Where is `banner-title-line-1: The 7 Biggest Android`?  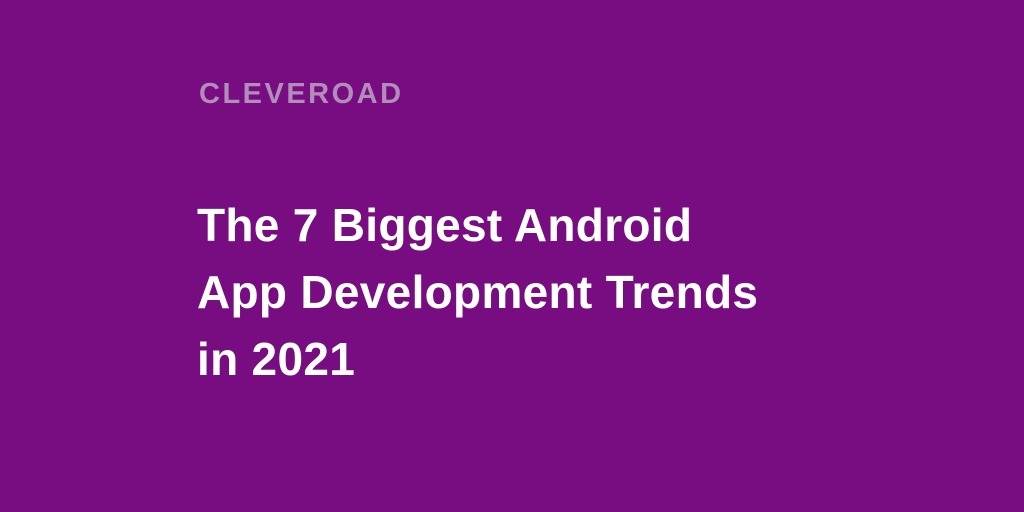
banner-title-line-1: The 7 Biggest Android is located at coordinates (445, 225).